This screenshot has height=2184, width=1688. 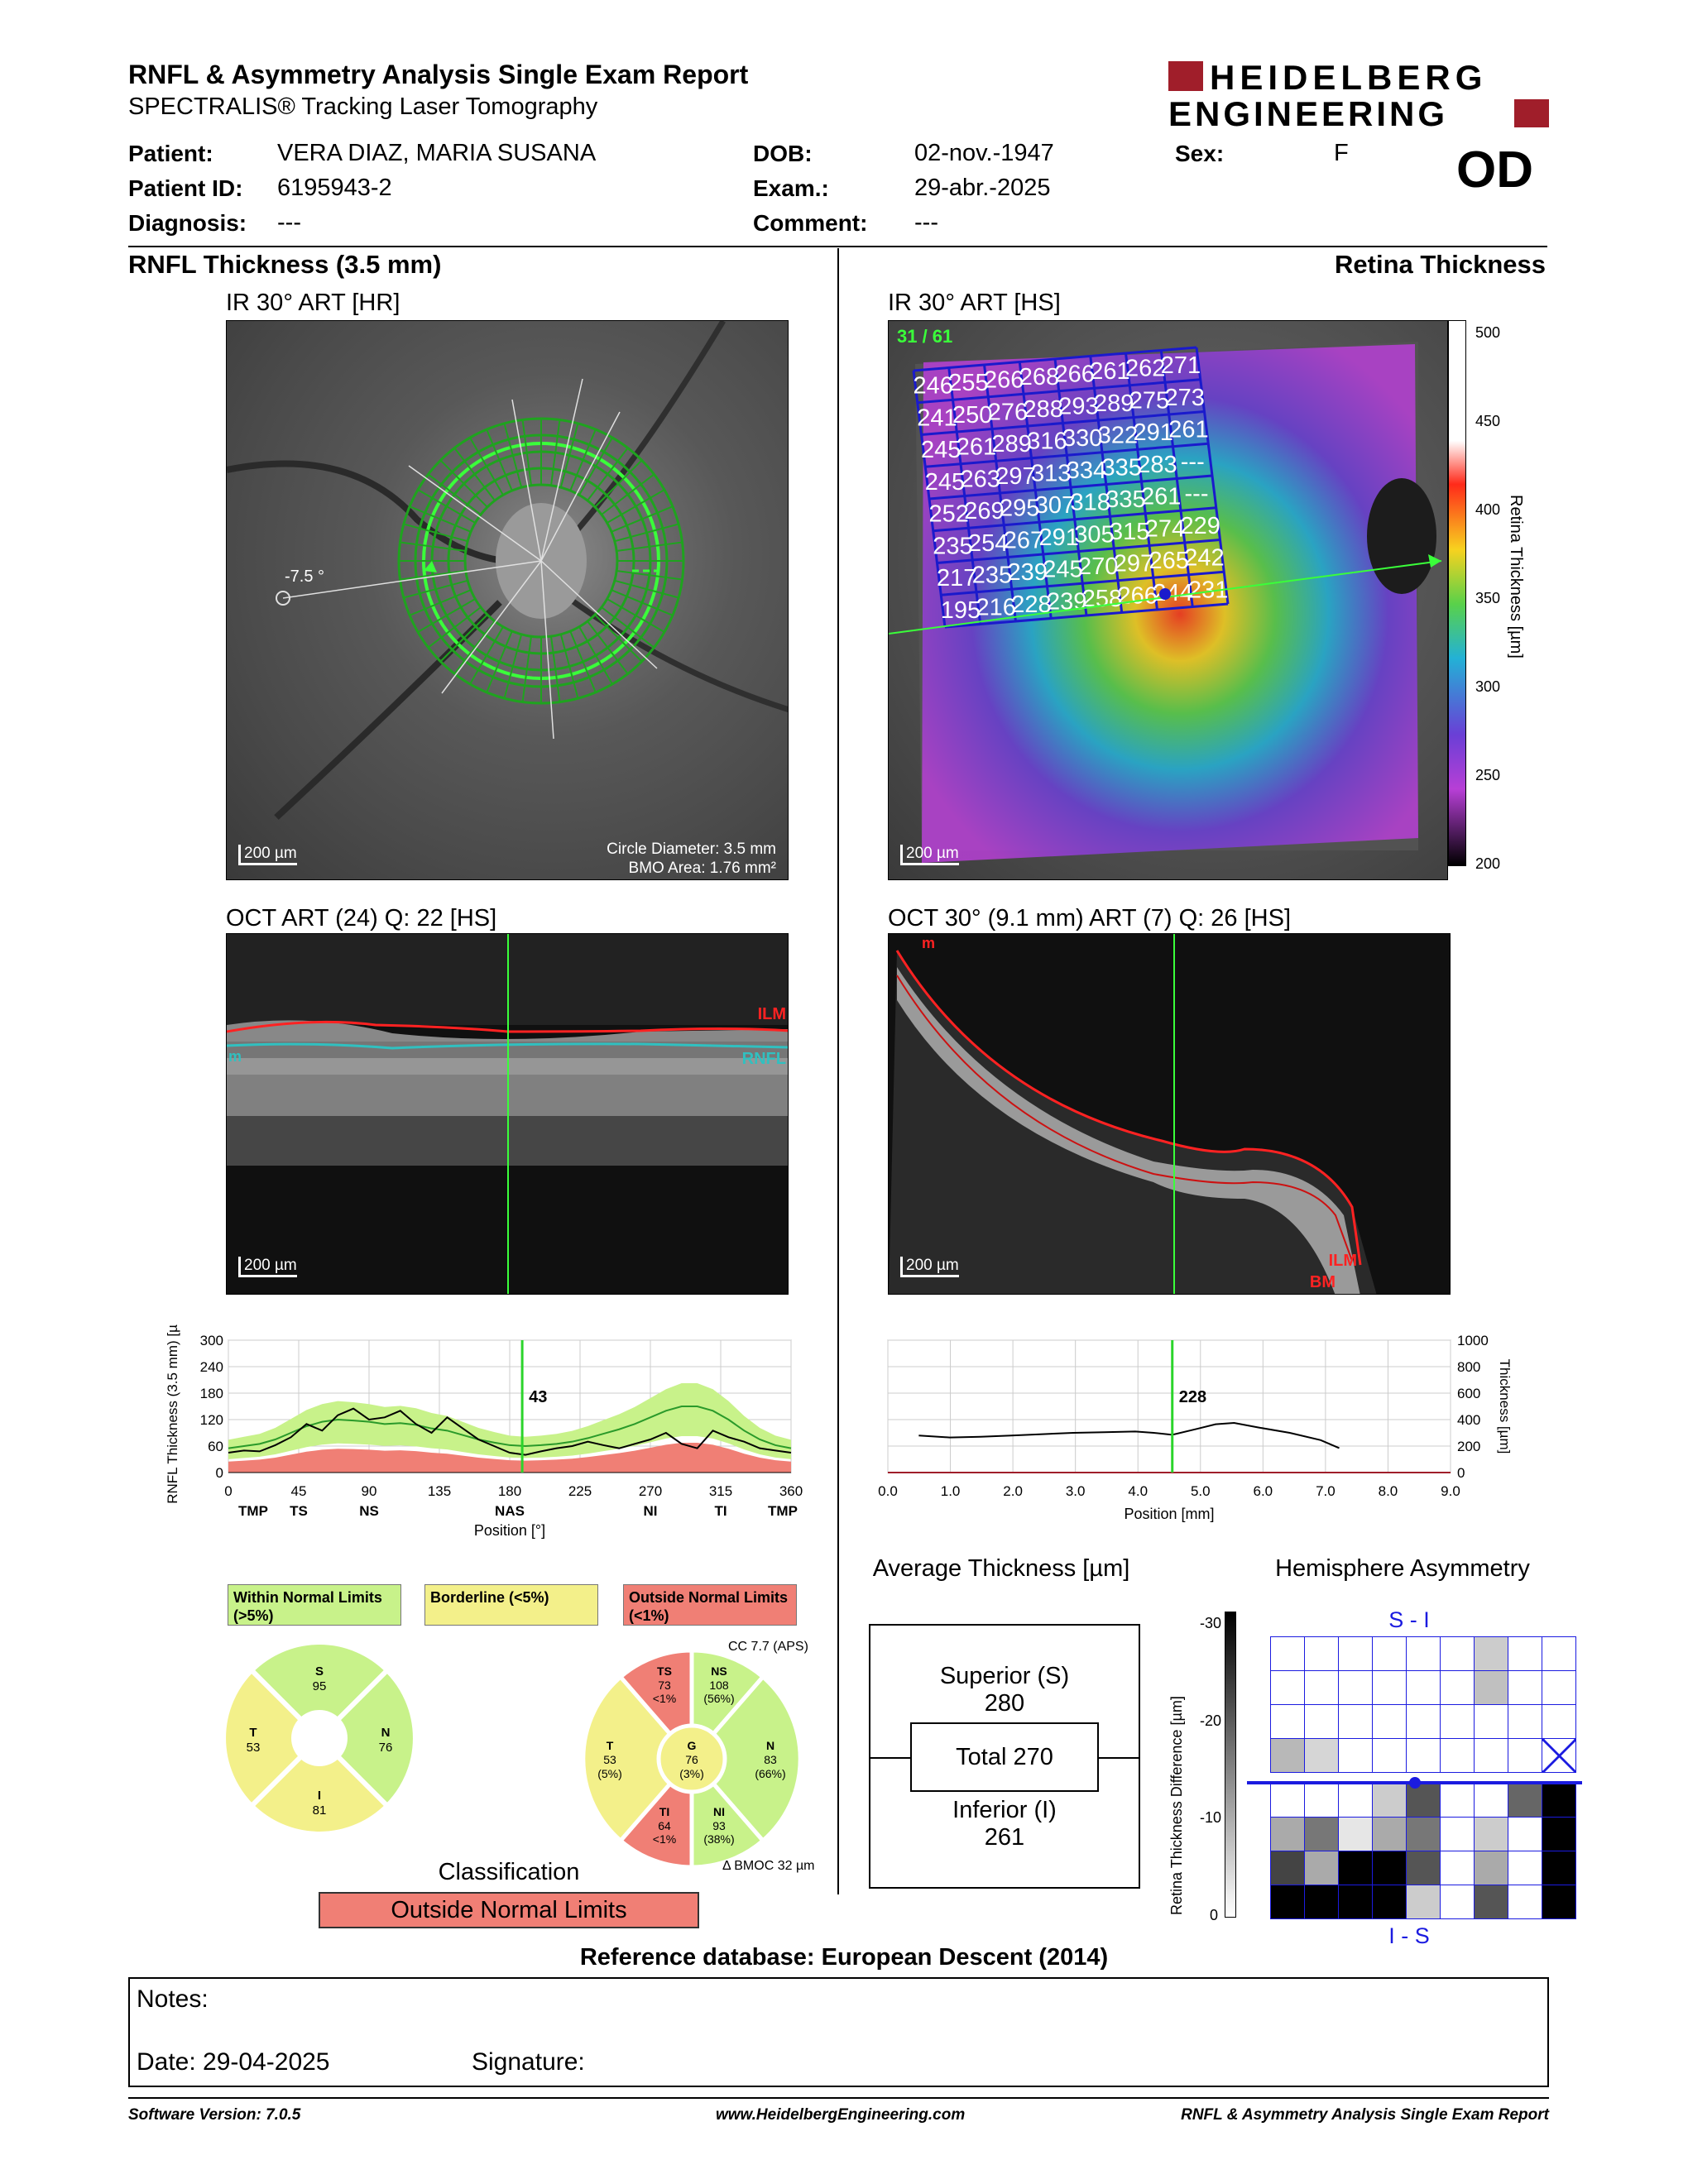 I want to click on sector6-g-value: 76, so click(x=691, y=1759).